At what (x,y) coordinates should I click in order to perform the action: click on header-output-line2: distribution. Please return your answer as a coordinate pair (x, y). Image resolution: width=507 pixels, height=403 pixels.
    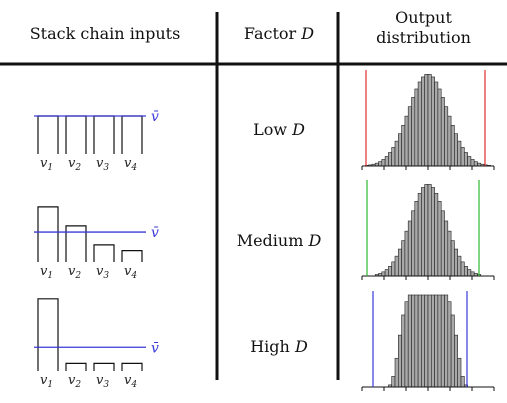
    Looking at the image, I should click on (423, 37).